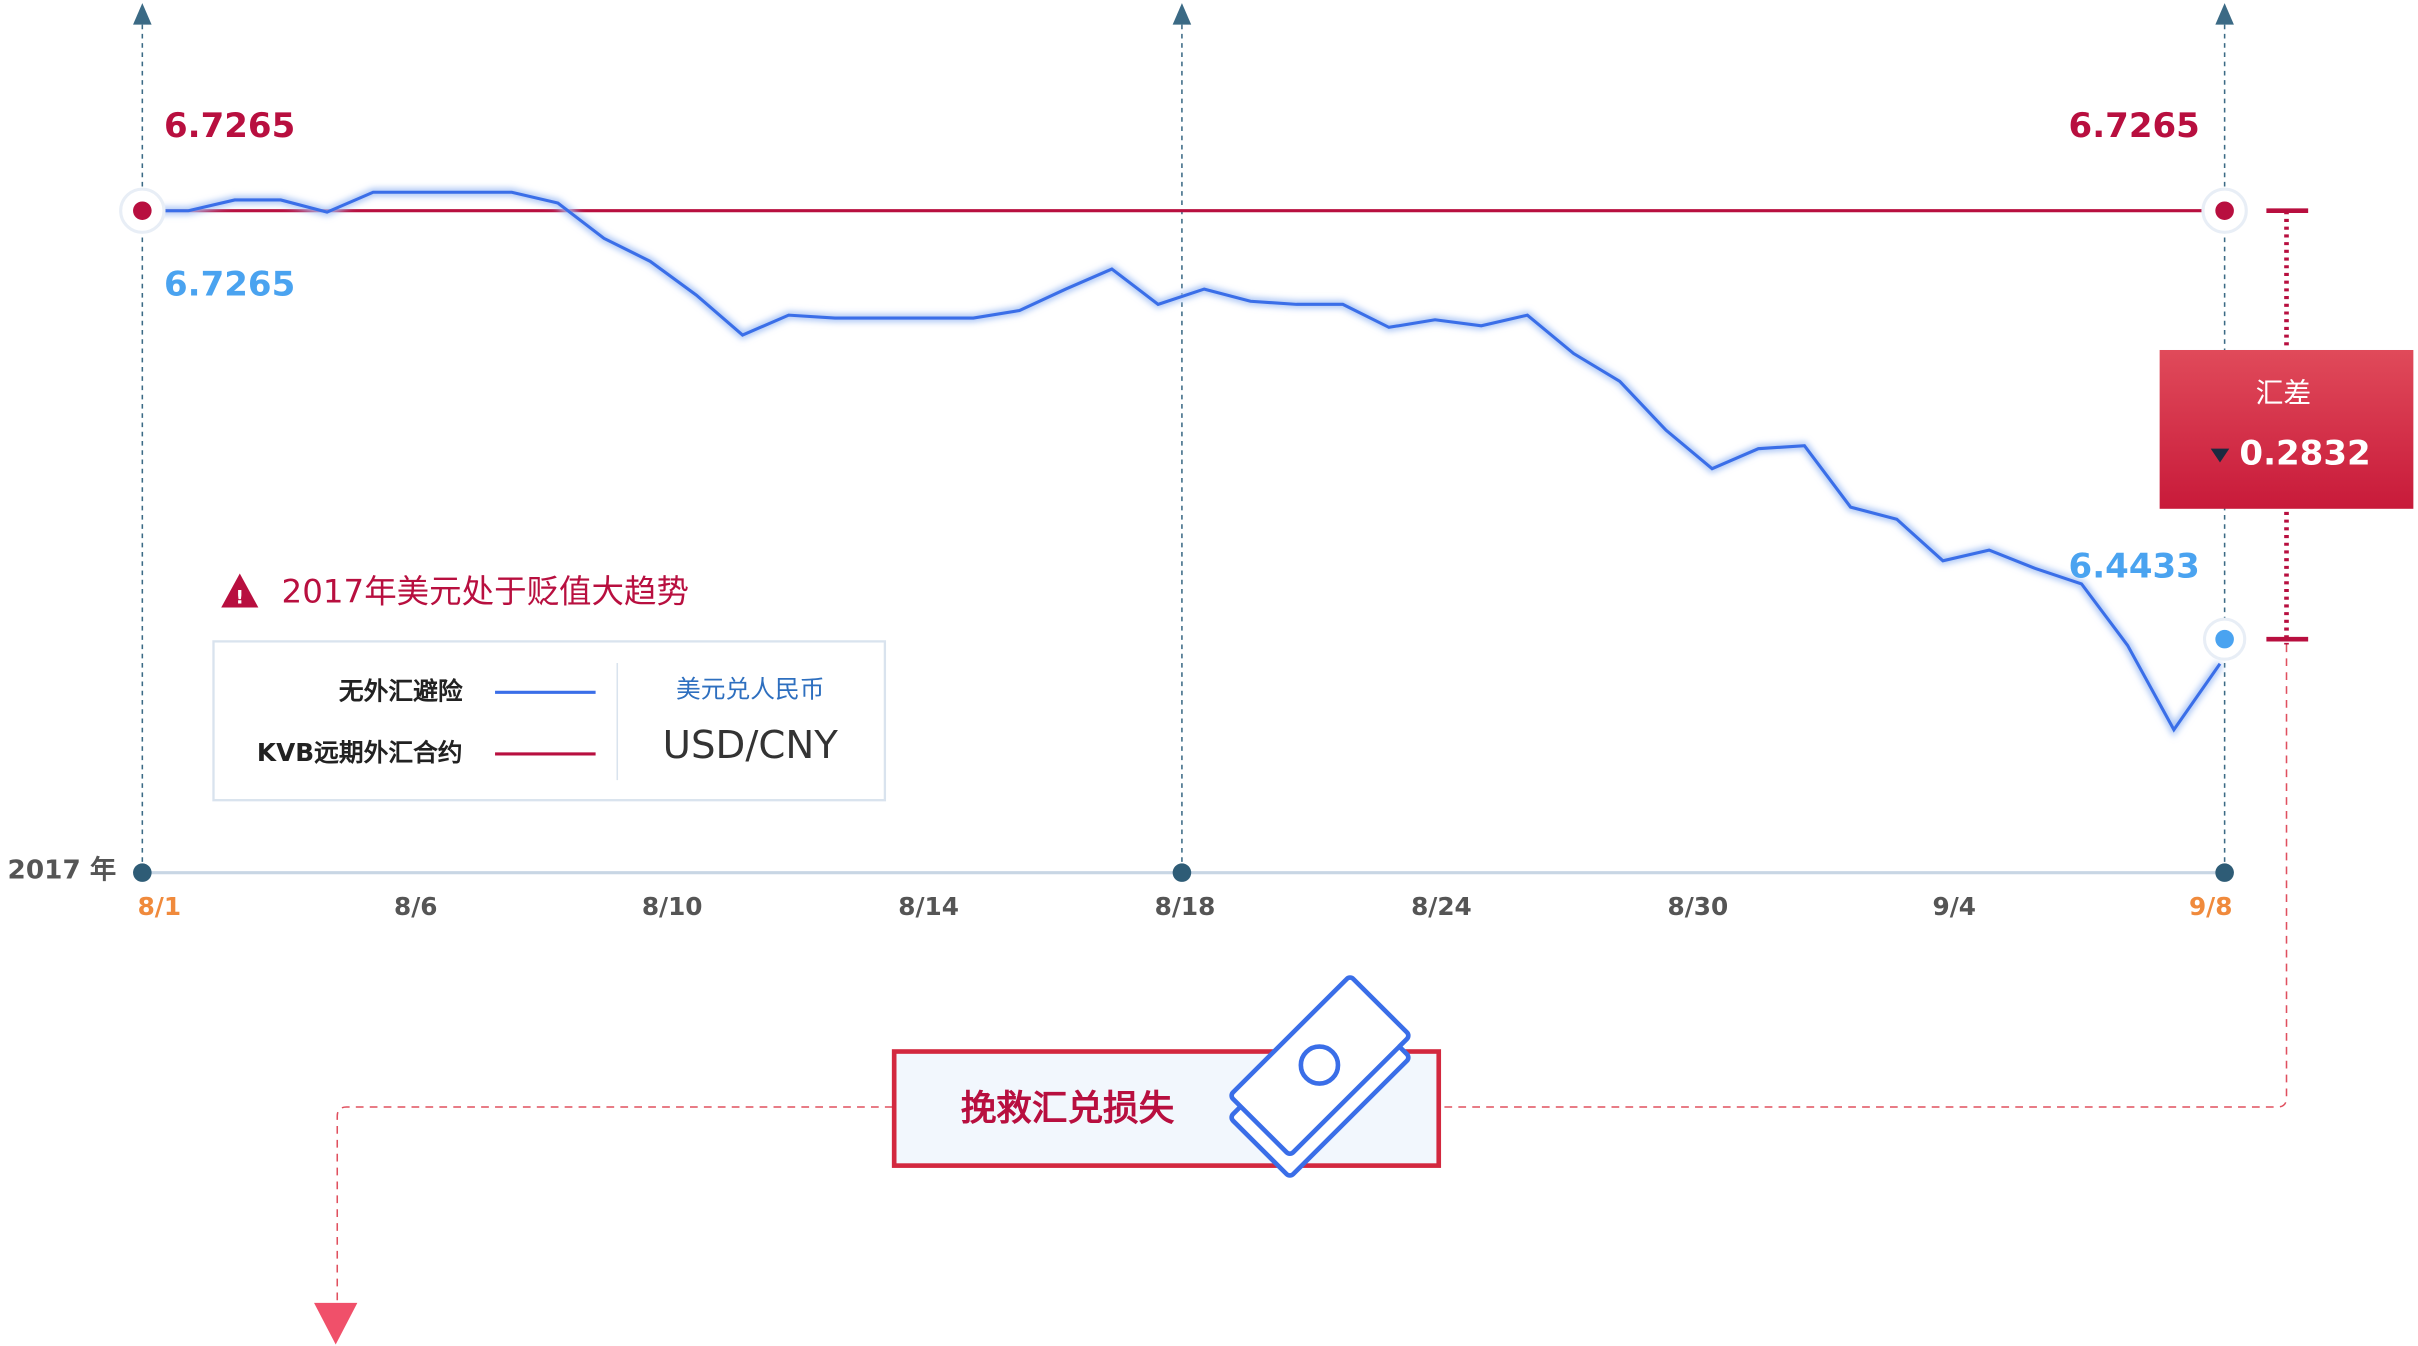  I want to click on pair: USD/CNY, so click(751, 745).